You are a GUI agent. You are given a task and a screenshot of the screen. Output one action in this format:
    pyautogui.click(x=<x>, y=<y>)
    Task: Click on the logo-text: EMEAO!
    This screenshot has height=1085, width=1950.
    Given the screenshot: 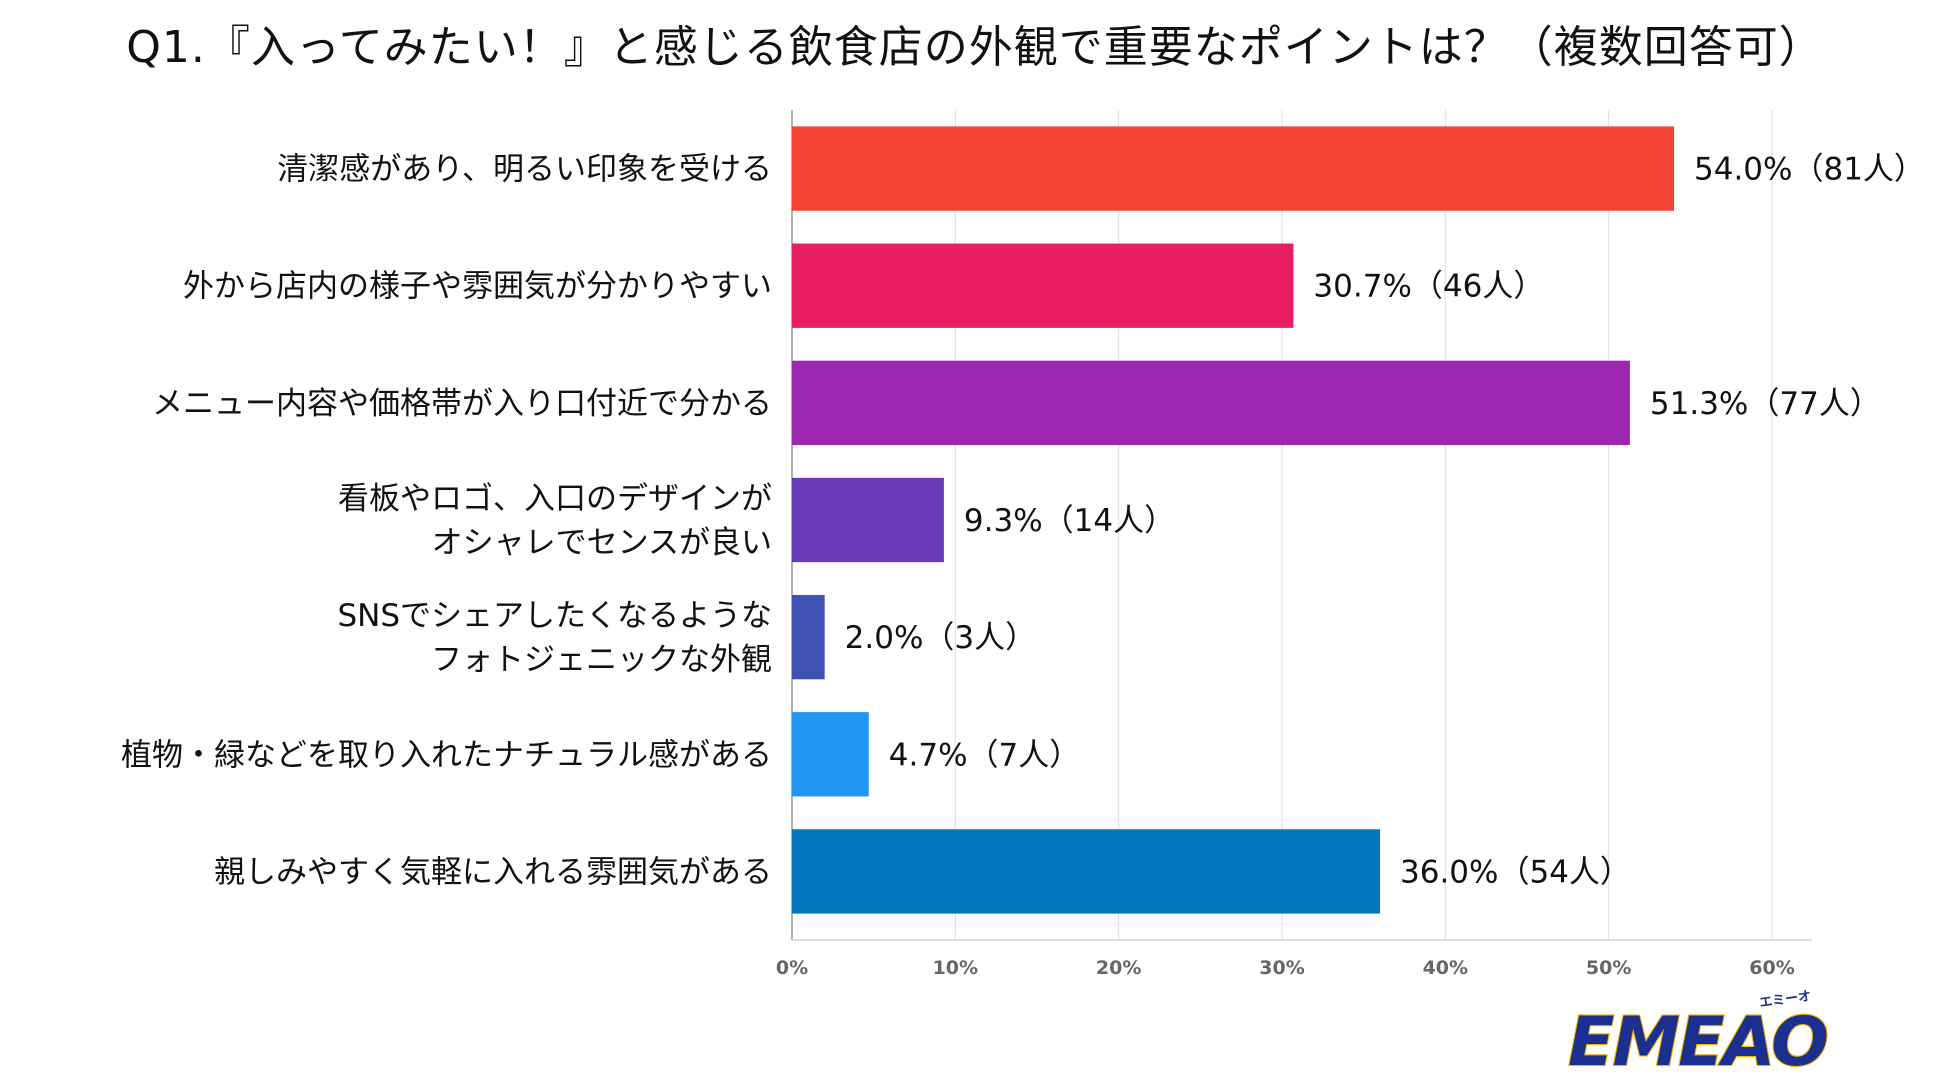 What is the action you would take?
    pyautogui.click(x=1699, y=1039)
    